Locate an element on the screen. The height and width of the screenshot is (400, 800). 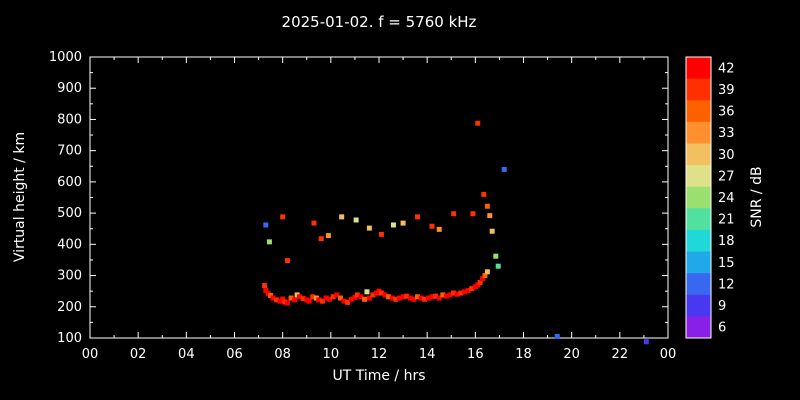
colorbar-tick-label: 6 is located at coordinates (722, 328).